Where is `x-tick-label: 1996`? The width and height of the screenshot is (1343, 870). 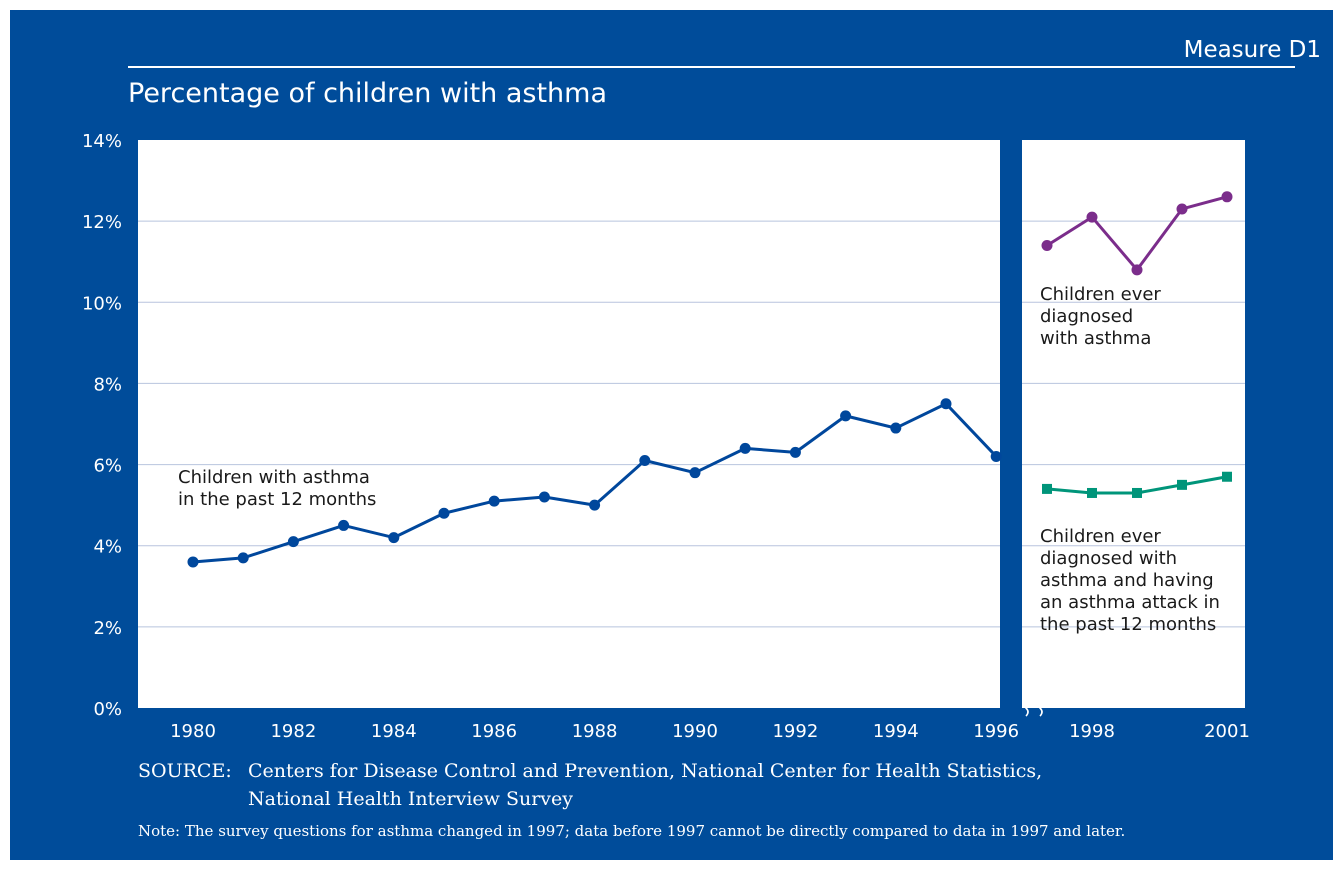 x-tick-label: 1996 is located at coordinates (996, 731).